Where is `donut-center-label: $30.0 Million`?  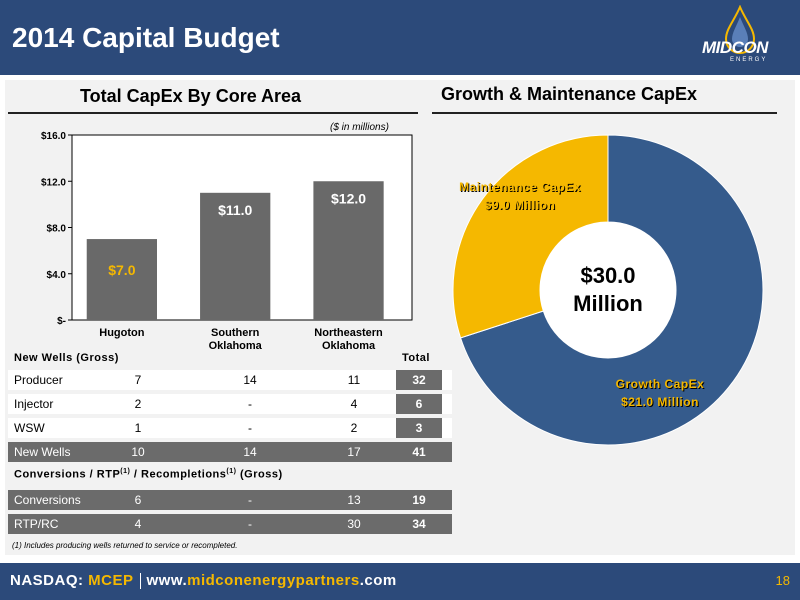
donut-center-label: $30.0 Million is located at coordinates (608, 290).